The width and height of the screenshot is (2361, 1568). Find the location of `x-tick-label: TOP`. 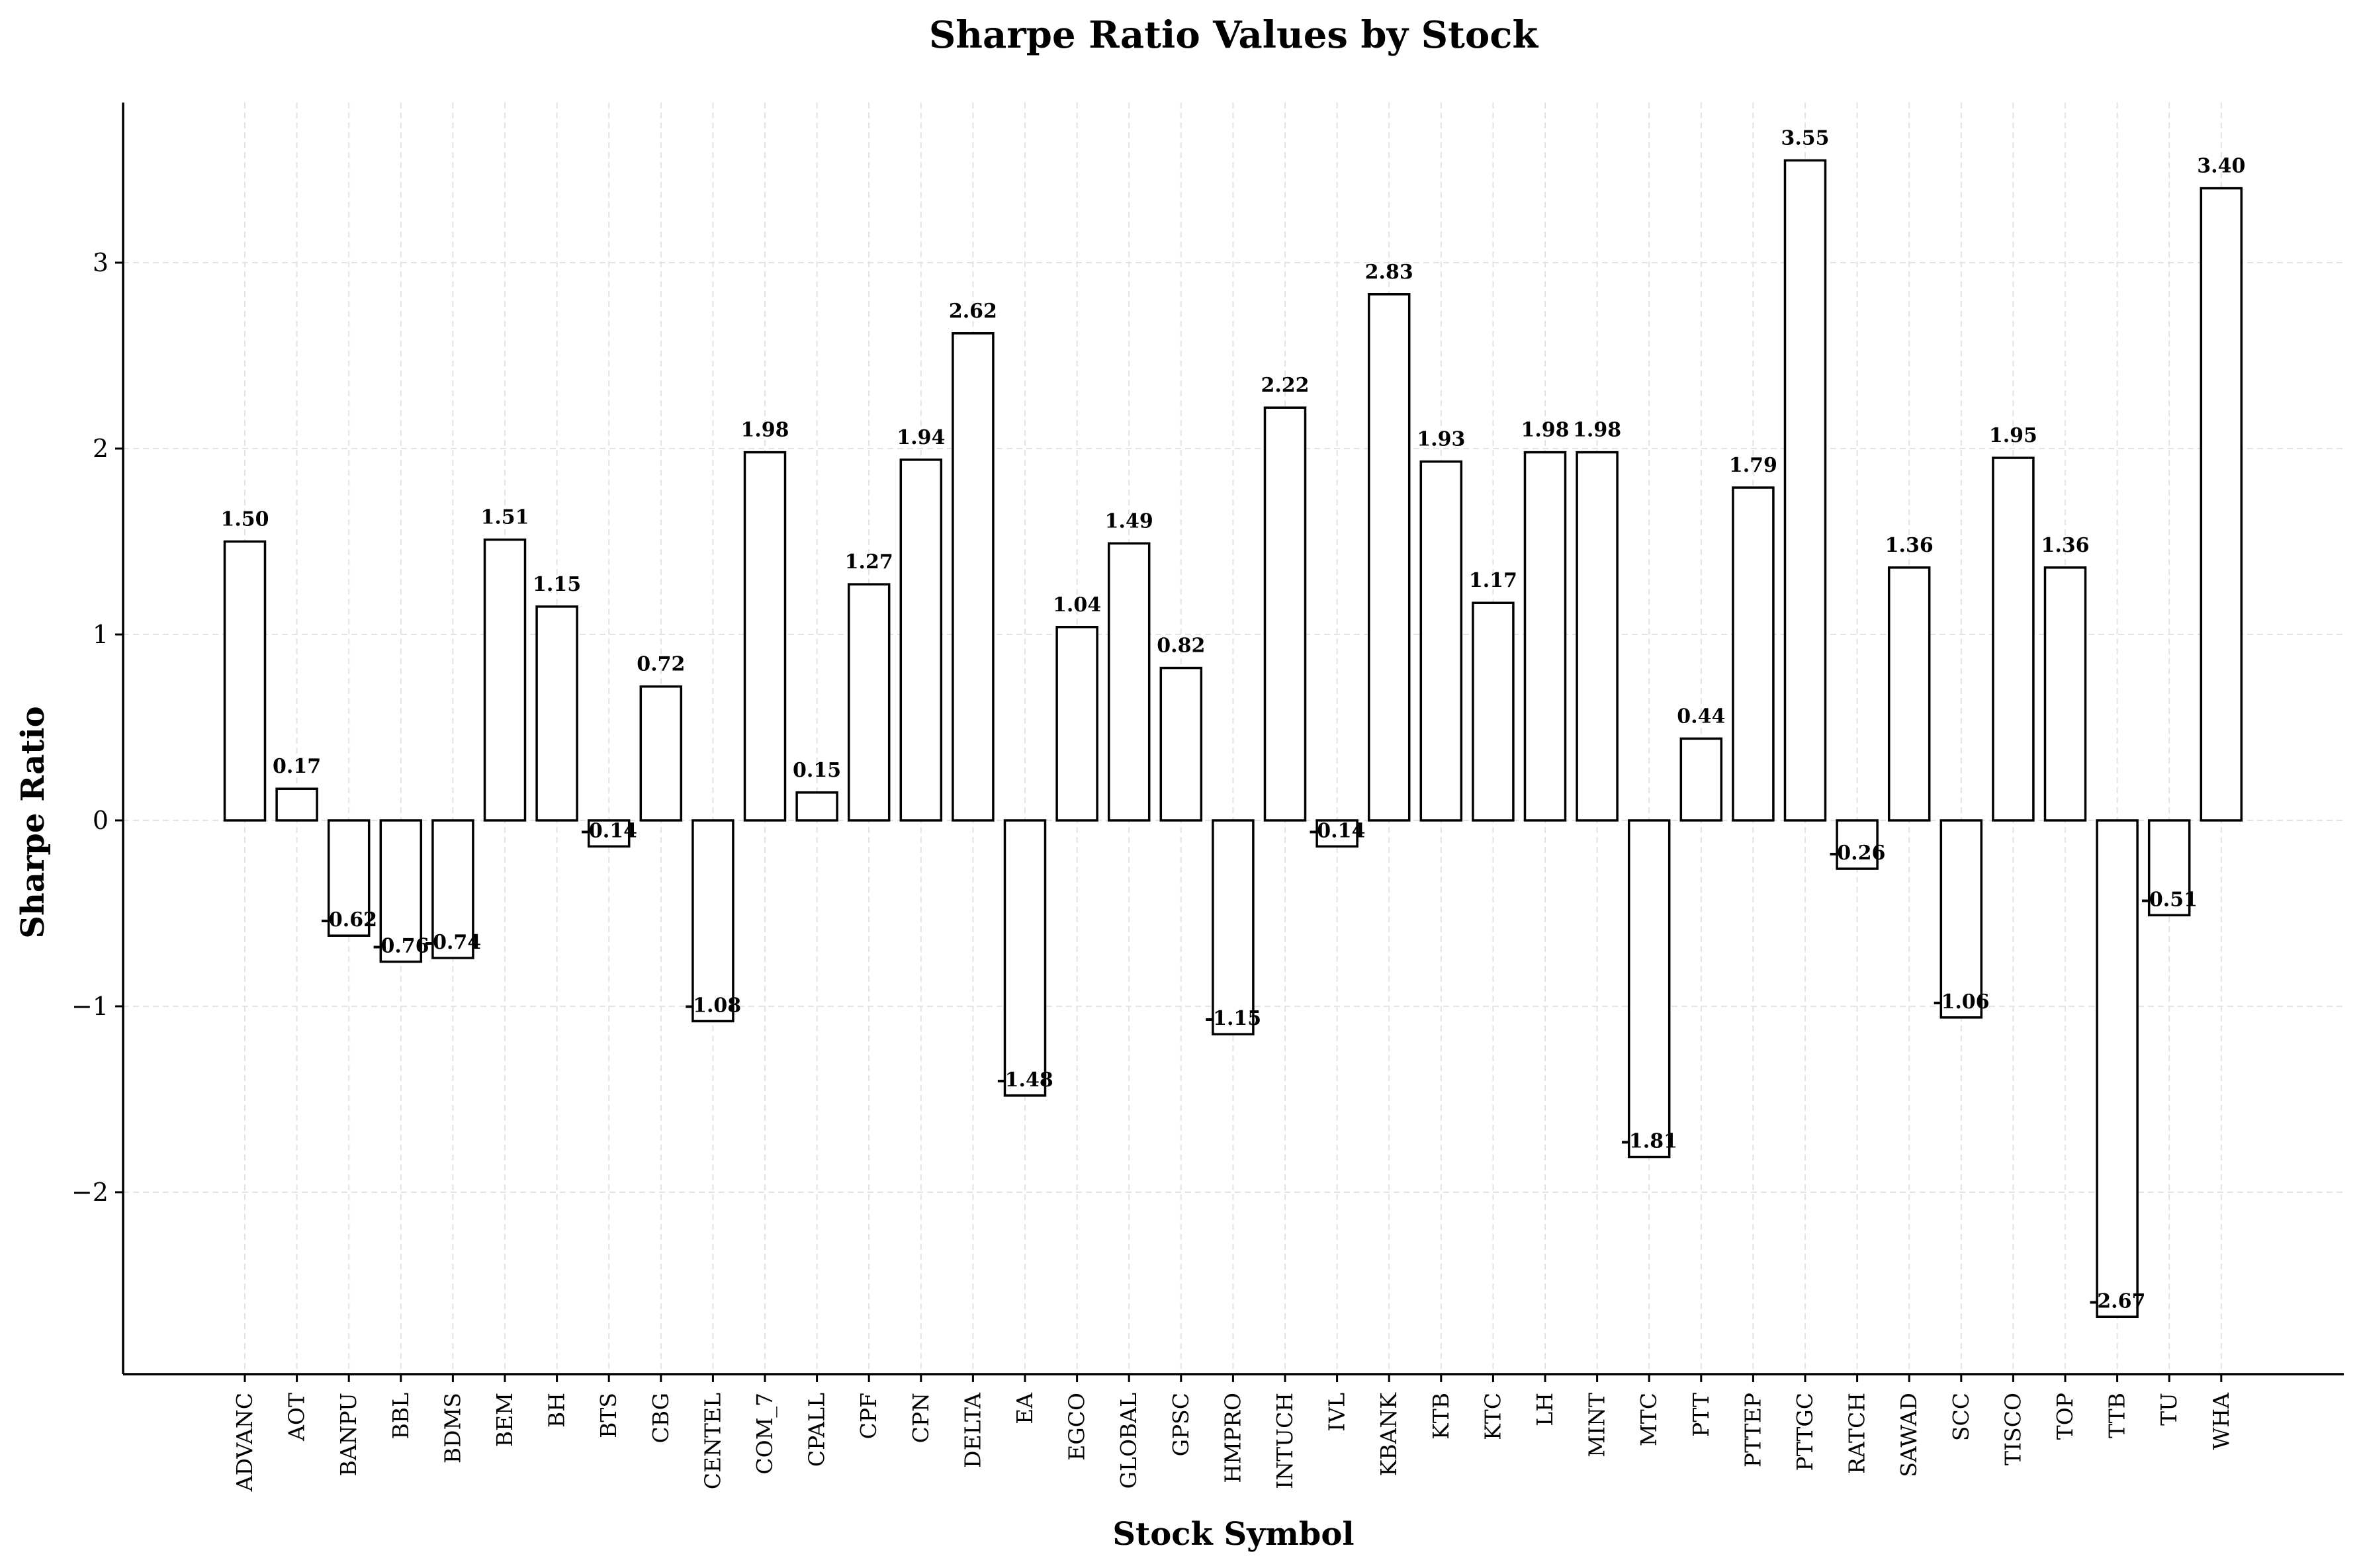

x-tick-label: TOP is located at coordinates (2065, 1417).